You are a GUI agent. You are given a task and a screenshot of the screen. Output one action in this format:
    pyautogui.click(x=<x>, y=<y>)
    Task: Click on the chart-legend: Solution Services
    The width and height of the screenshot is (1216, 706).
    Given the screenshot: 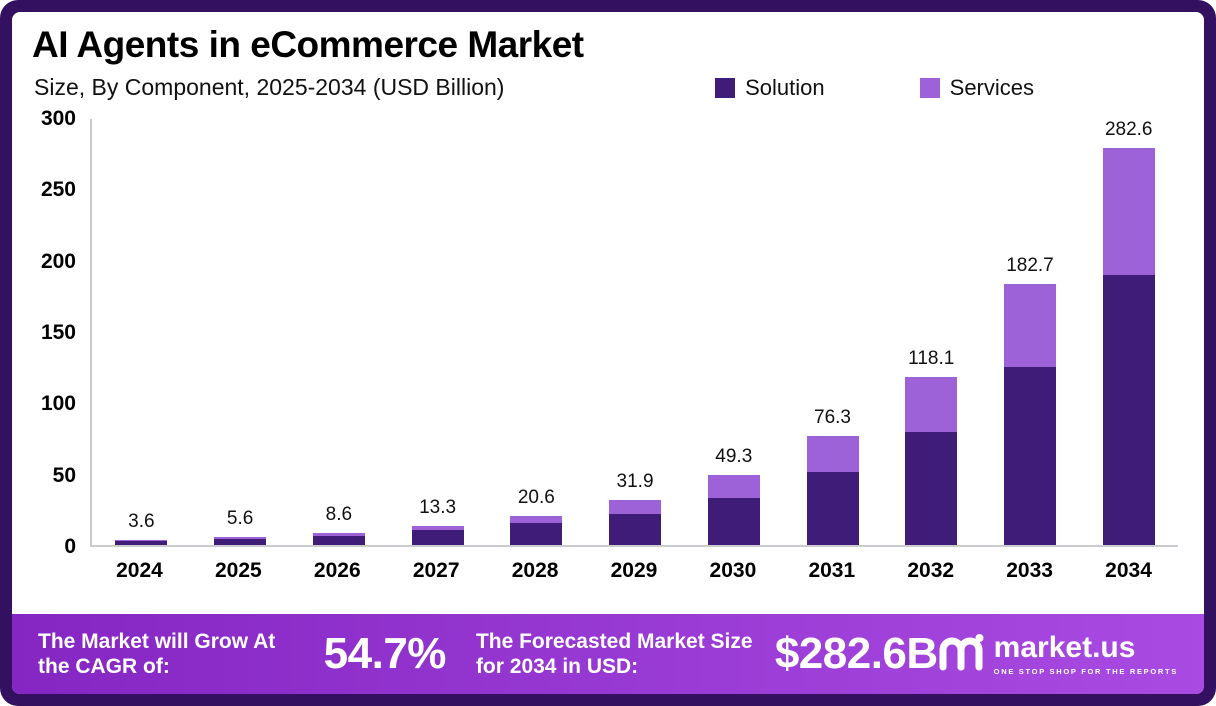 What is the action you would take?
    pyautogui.click(x=874, y=88)
    